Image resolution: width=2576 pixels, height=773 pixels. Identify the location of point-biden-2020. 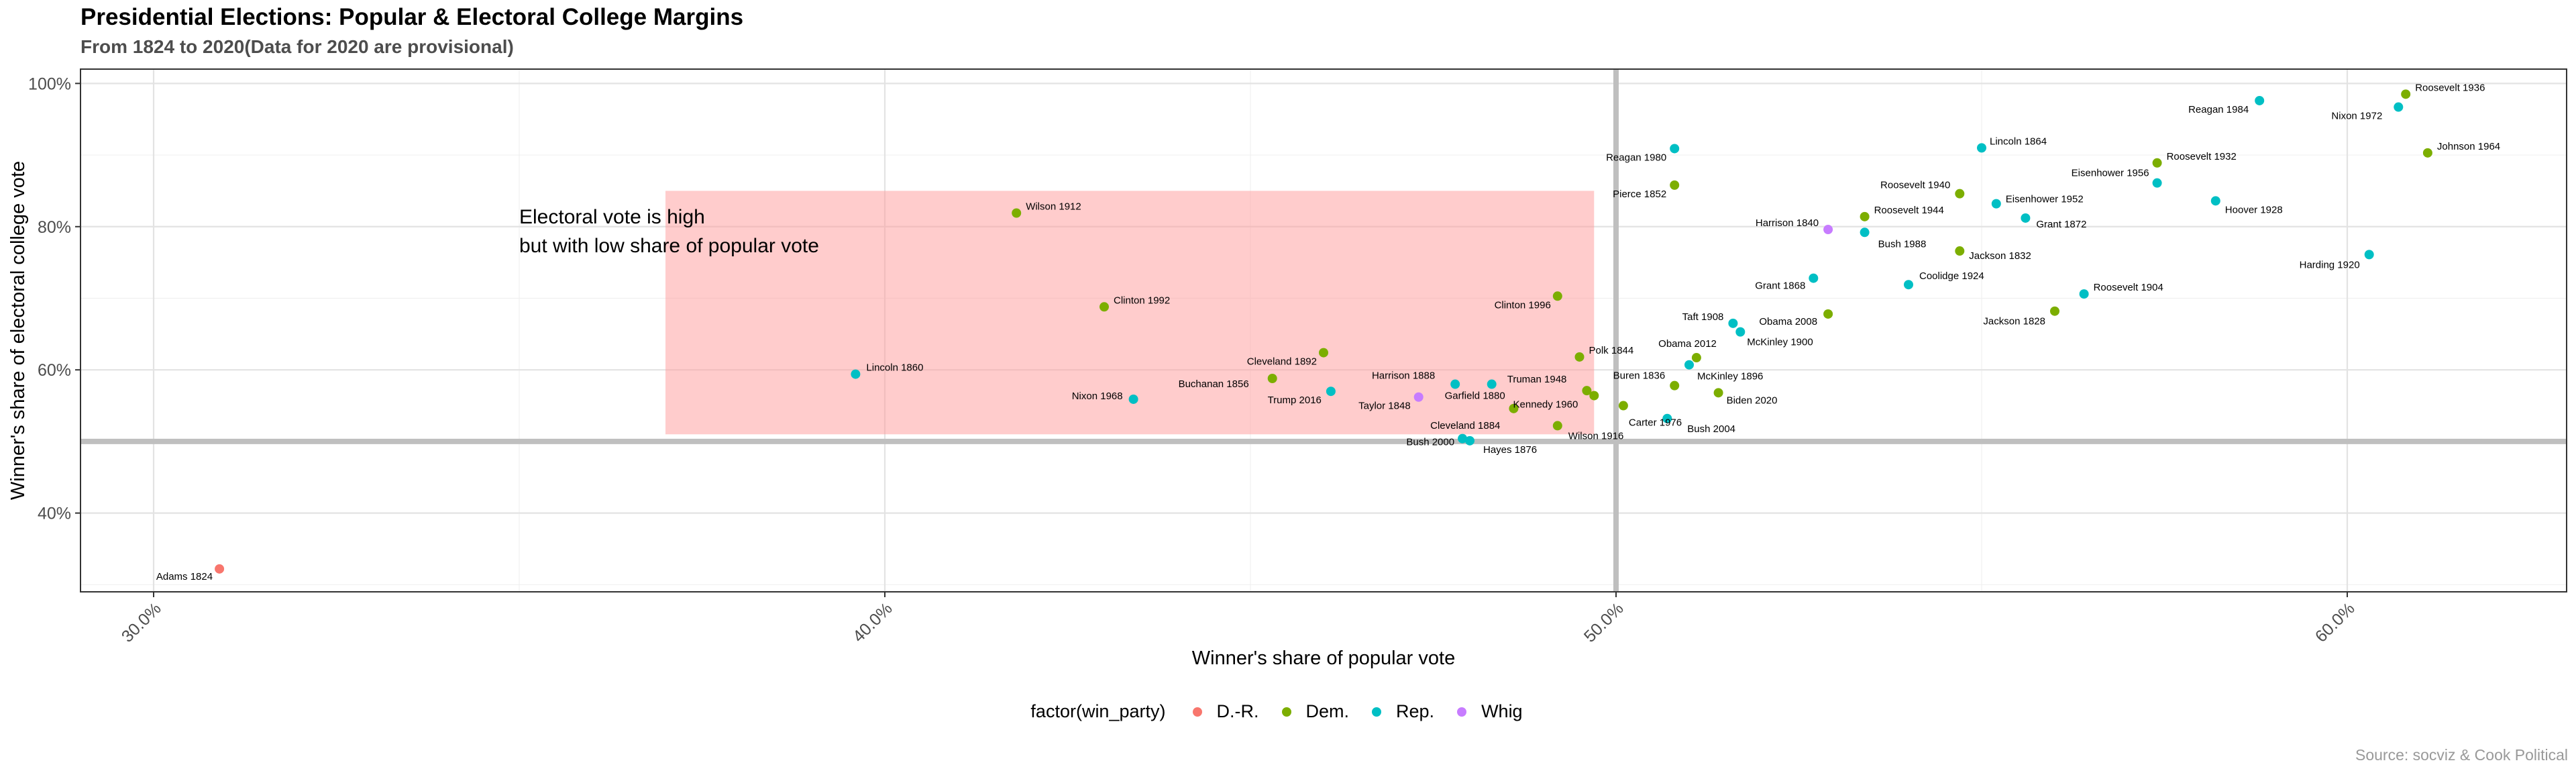
(1718, 393).